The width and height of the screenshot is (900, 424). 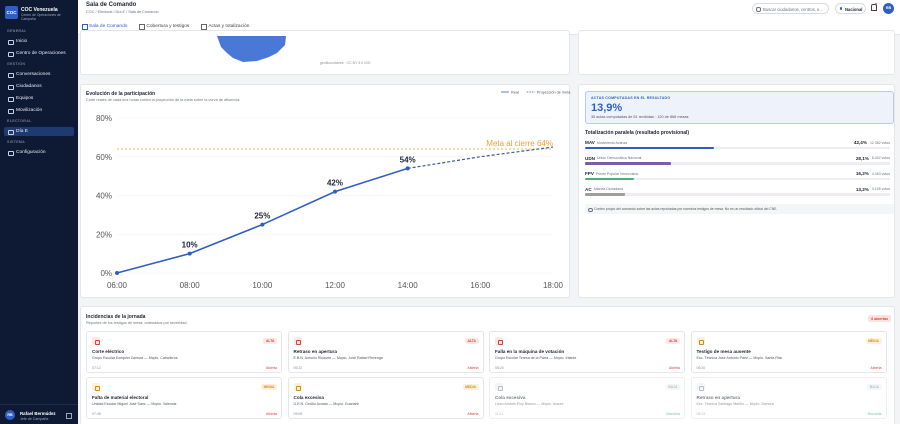 What do you see at coordinates (862, 158) in the screenshot?
I see `party-pct: 28,1%` at bounding box center [862, 158].